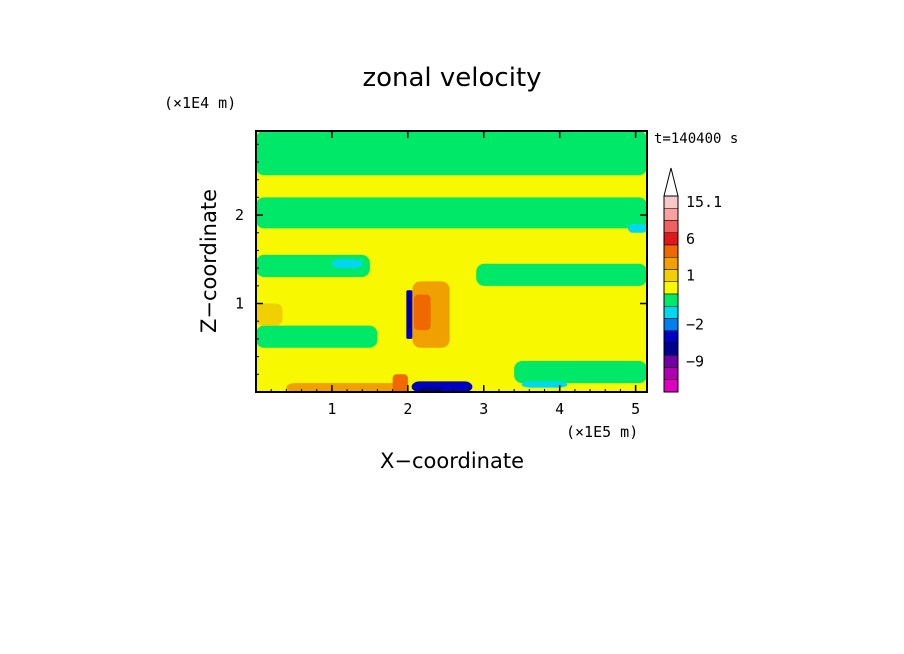  Describe the element at coordinates (671, 182) in the screenshot. I see `colorbar-arrow` at that location.